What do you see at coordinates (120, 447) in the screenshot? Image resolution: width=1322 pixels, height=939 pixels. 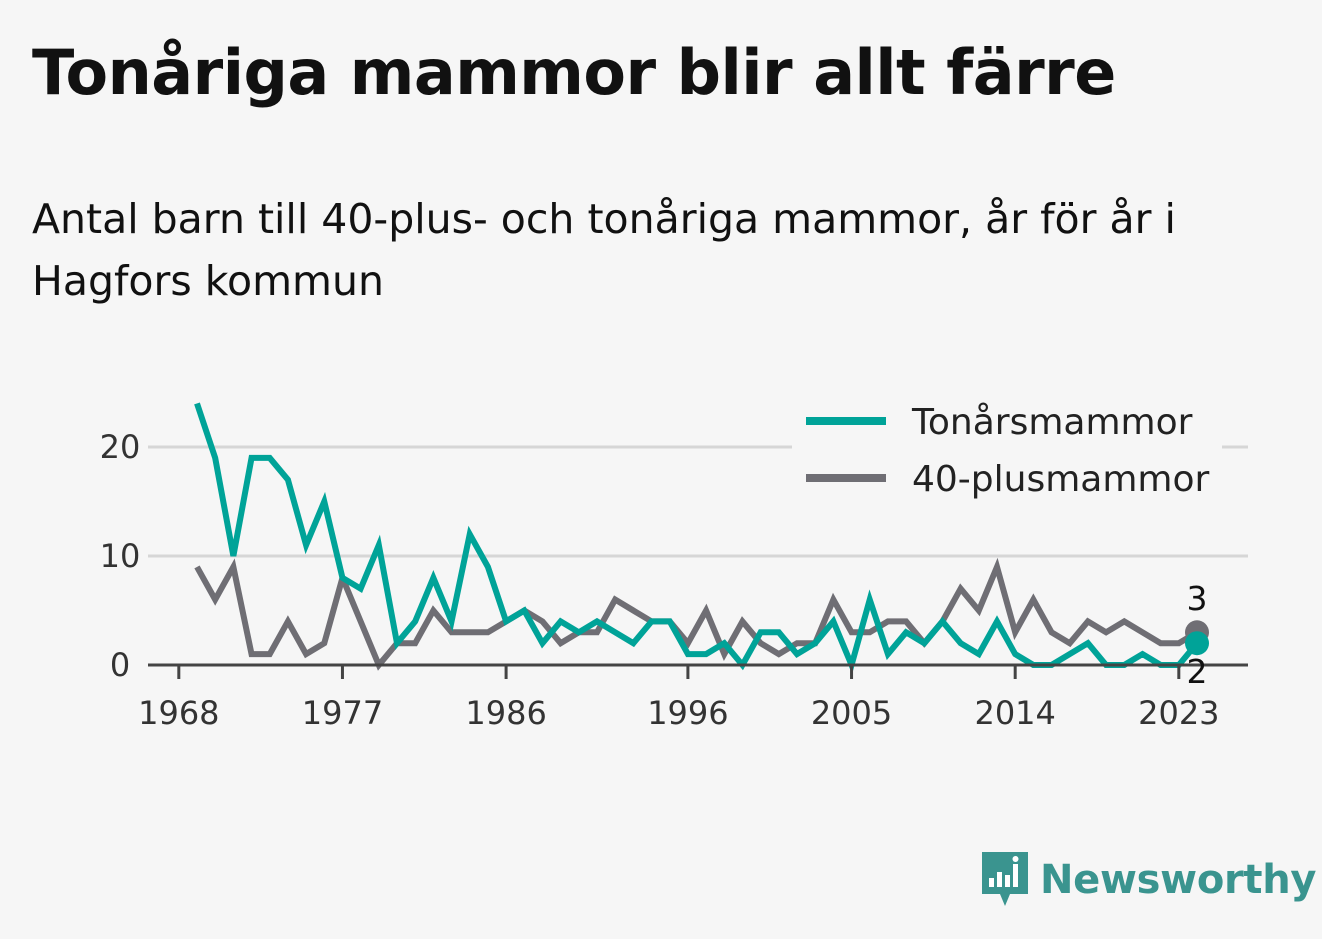 I see `y-tick-label: 20` at bounding box center [120, 447].